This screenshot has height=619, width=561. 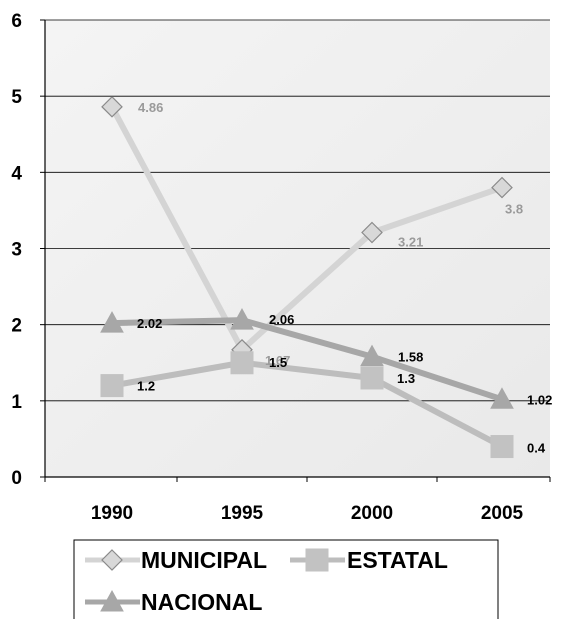 What do you see at coordinates (502, 398) in the screenshot?
I see `marker-nacional-2005` at bounding box center [502, 398].